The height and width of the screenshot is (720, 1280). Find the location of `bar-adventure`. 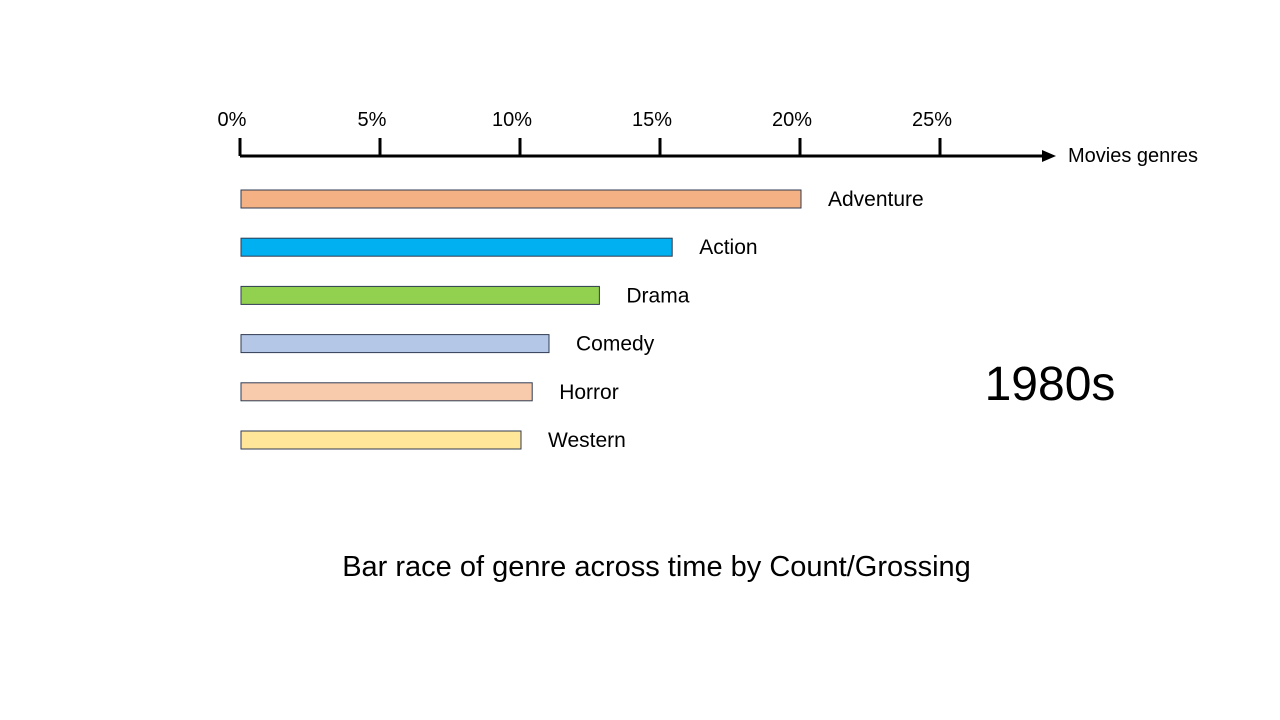

bar-adventure is located at coordinates (521, 199).